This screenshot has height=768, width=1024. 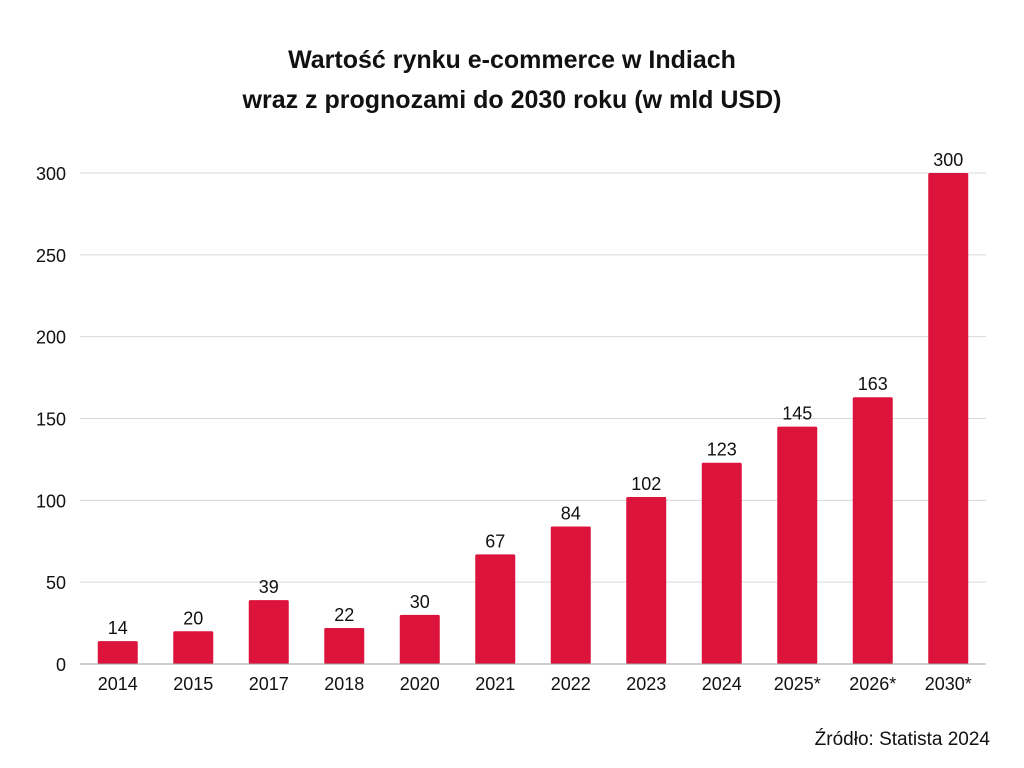 I want to click on x-tick-label: 2030*, so click(x=948, y=684).